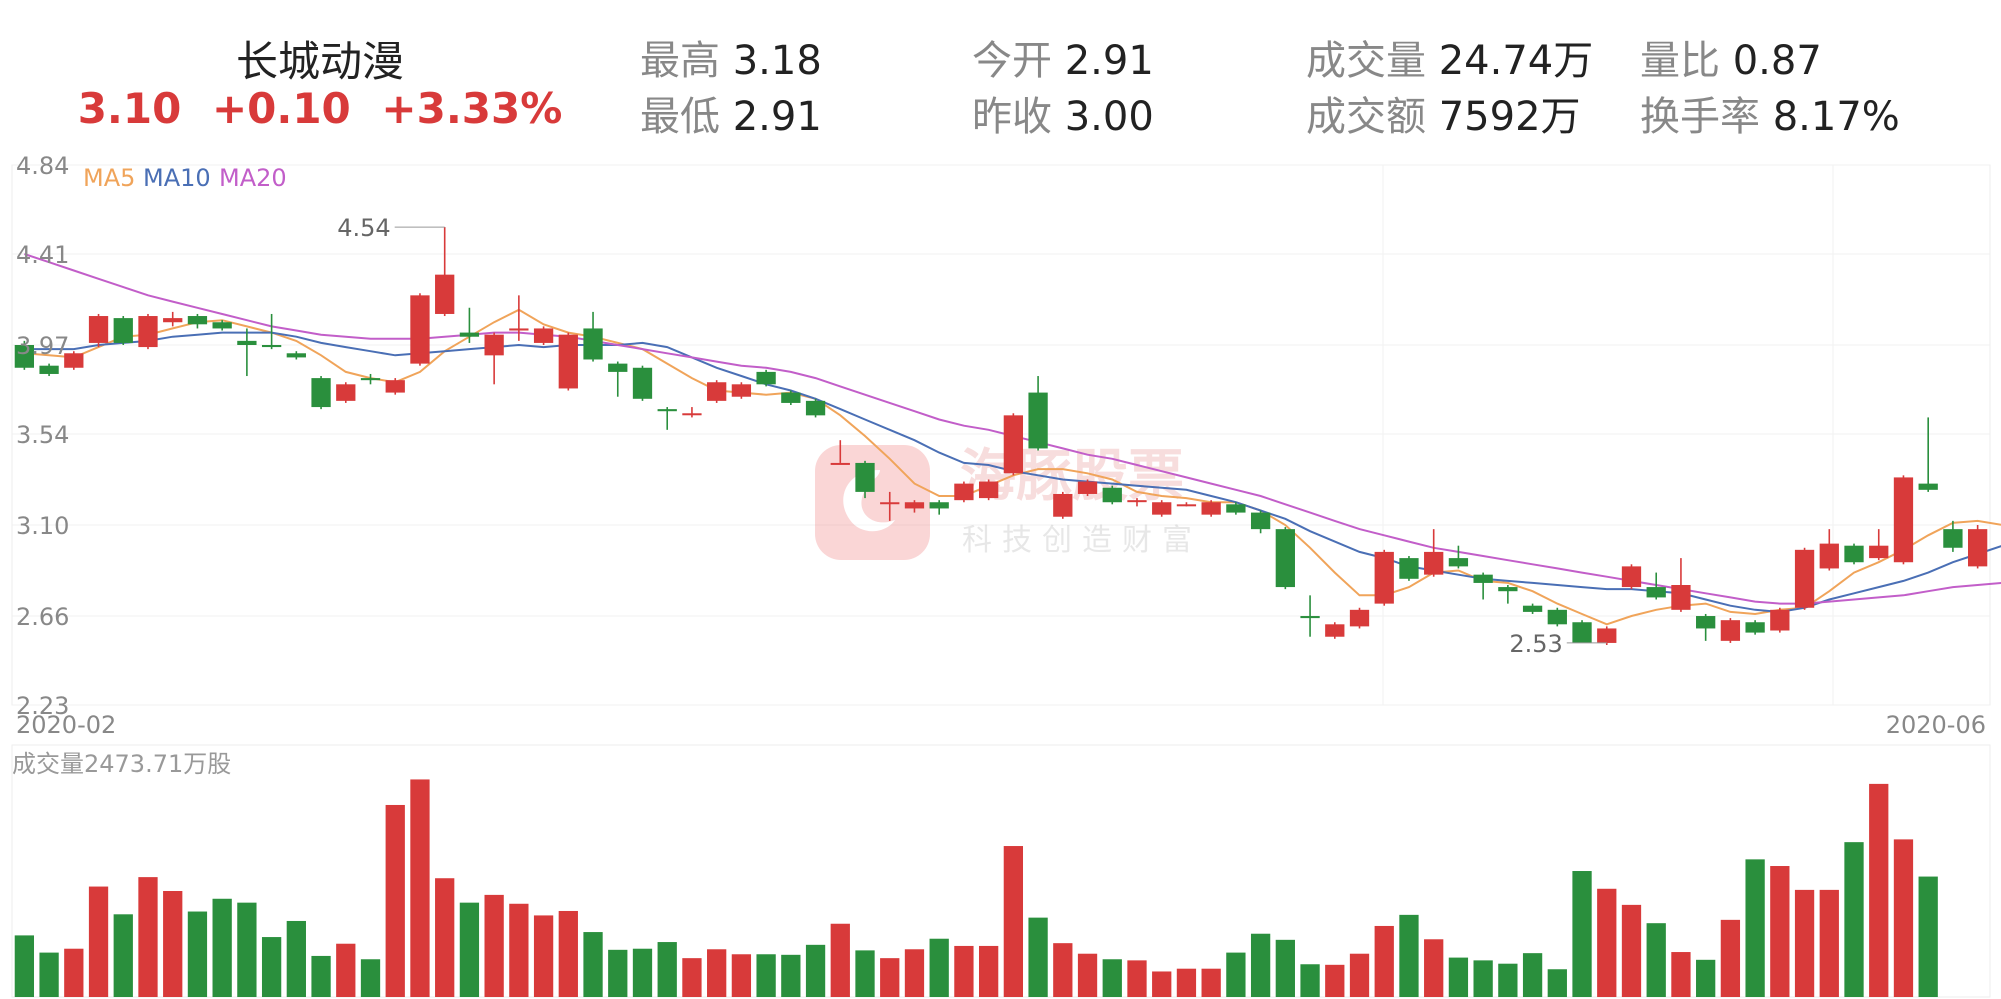 The image size is (2001, 999). I want to click on x-label-end: 2020-06, so click(1936, 725).